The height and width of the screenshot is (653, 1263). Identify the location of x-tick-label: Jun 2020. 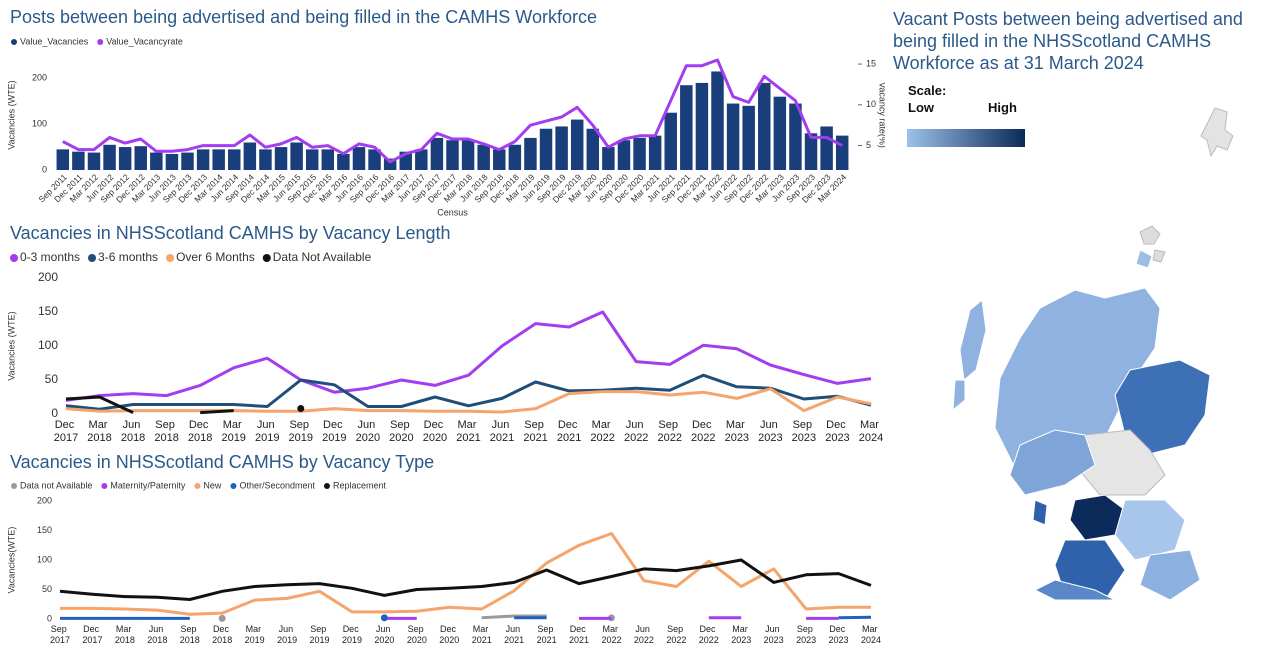
(384, 634).